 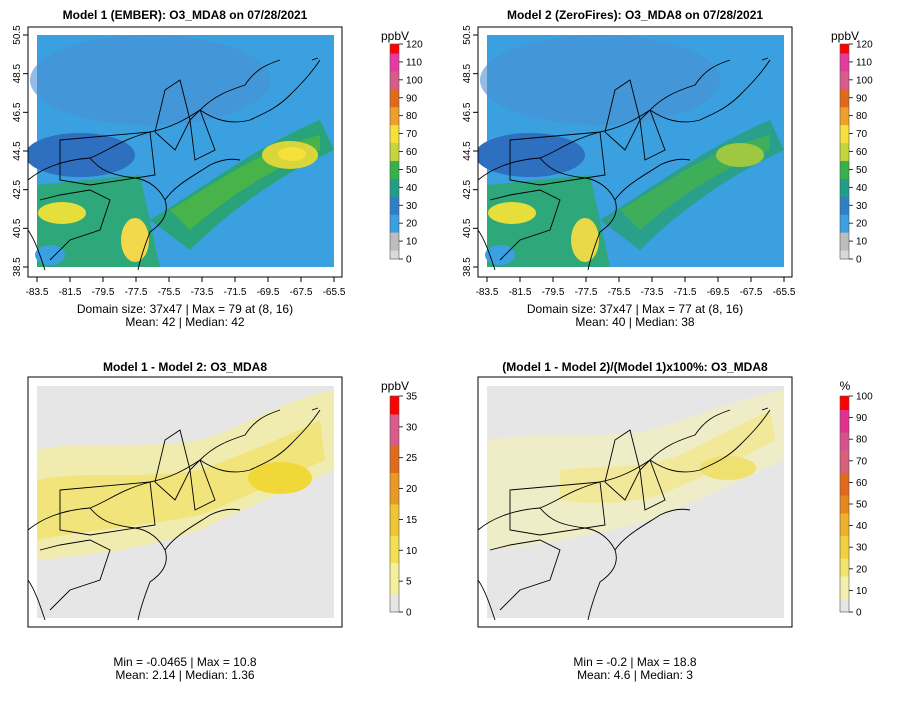 I want to click on y-tick-label: 44.5, so click(x=467, y=151).